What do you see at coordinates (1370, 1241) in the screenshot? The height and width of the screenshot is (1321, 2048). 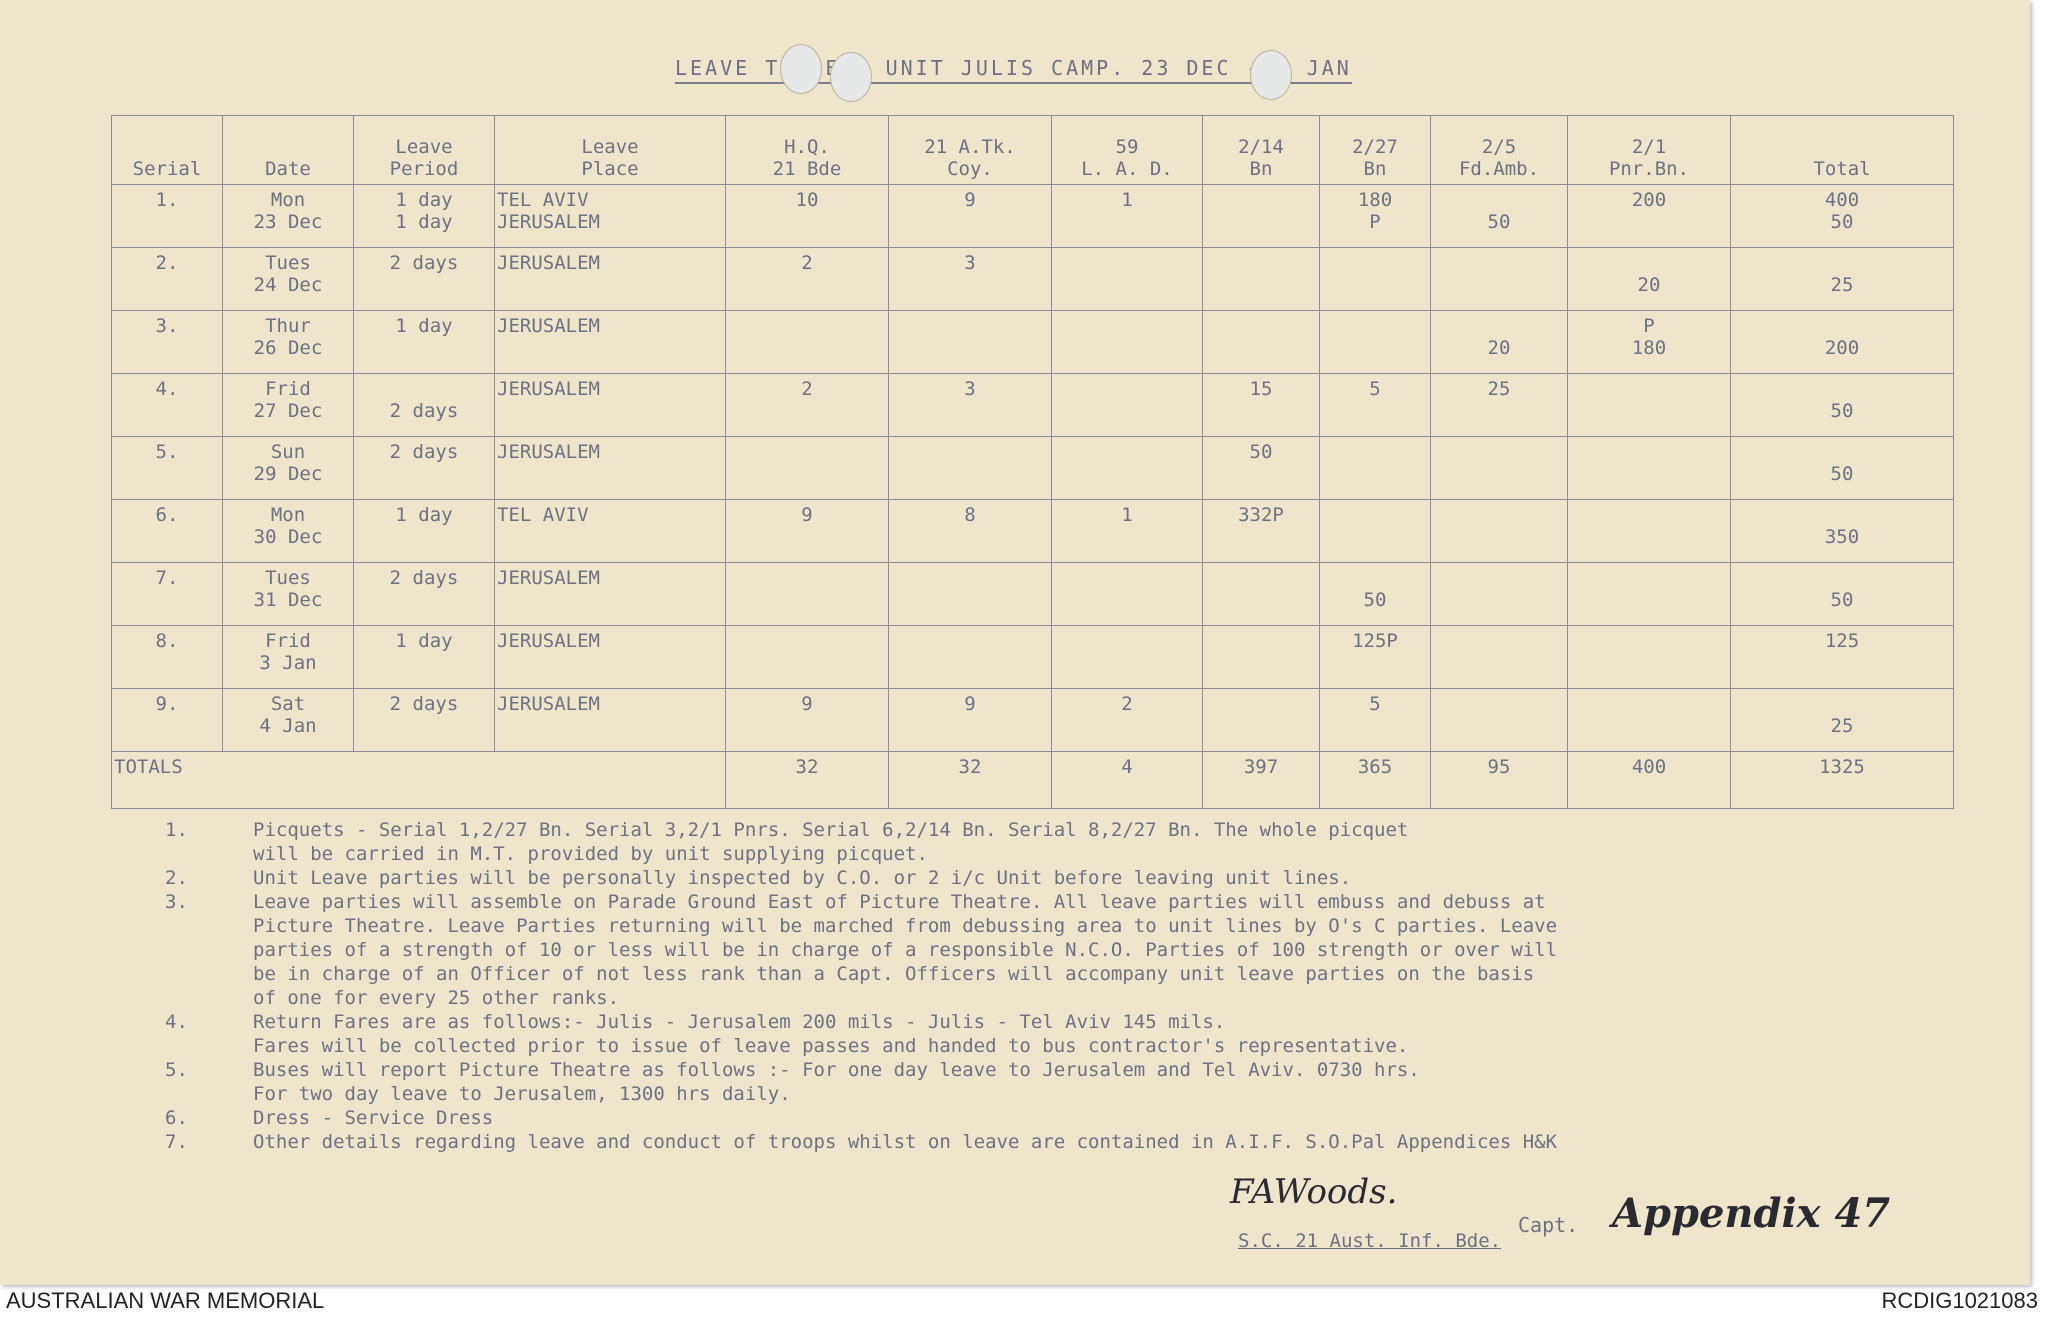 I see `signature-appointment: S.C. 21 Aust. Inf. Bde.` at bounding box center [1370, 1241].